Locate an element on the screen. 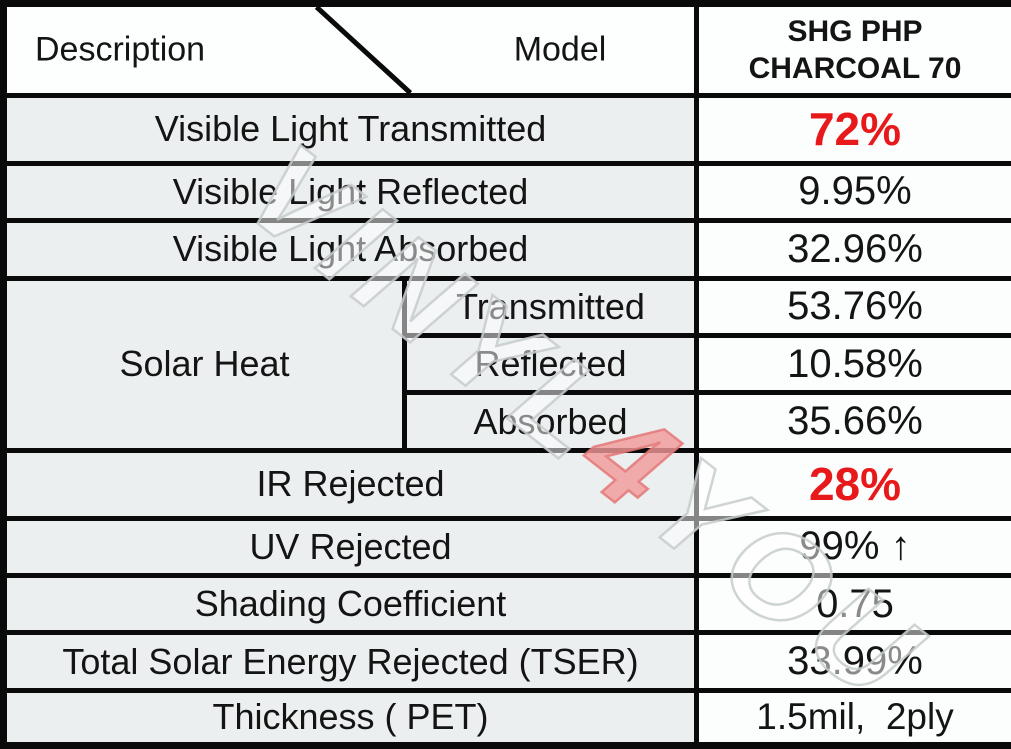 Image resolution: width=1011 pixels, height=749 pixels. subrow-label-solar-absorbed: Absorbed is located at coordinates (550, 421).